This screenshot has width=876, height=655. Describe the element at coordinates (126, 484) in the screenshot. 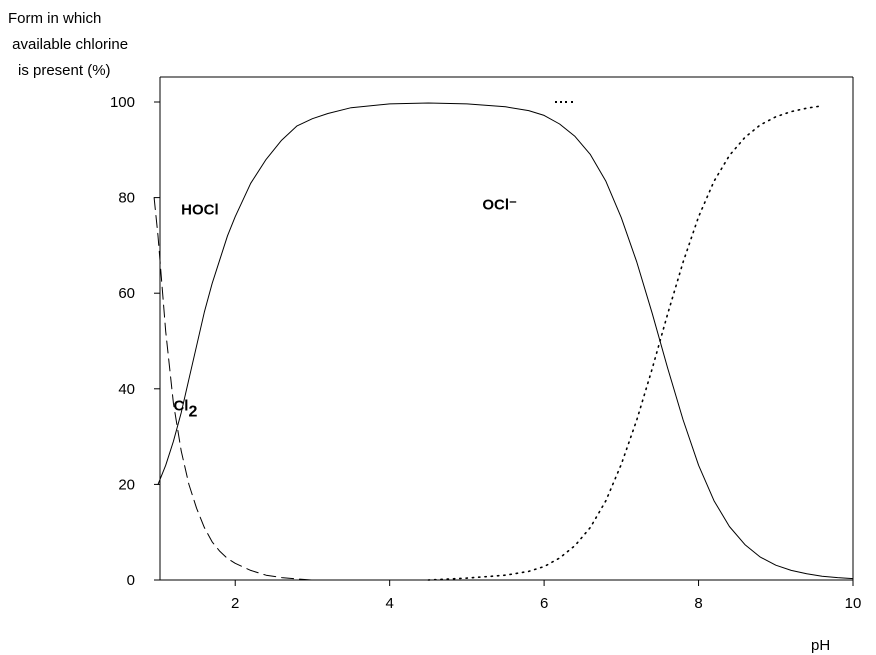

I see `y-tick-label: 20` at that location.